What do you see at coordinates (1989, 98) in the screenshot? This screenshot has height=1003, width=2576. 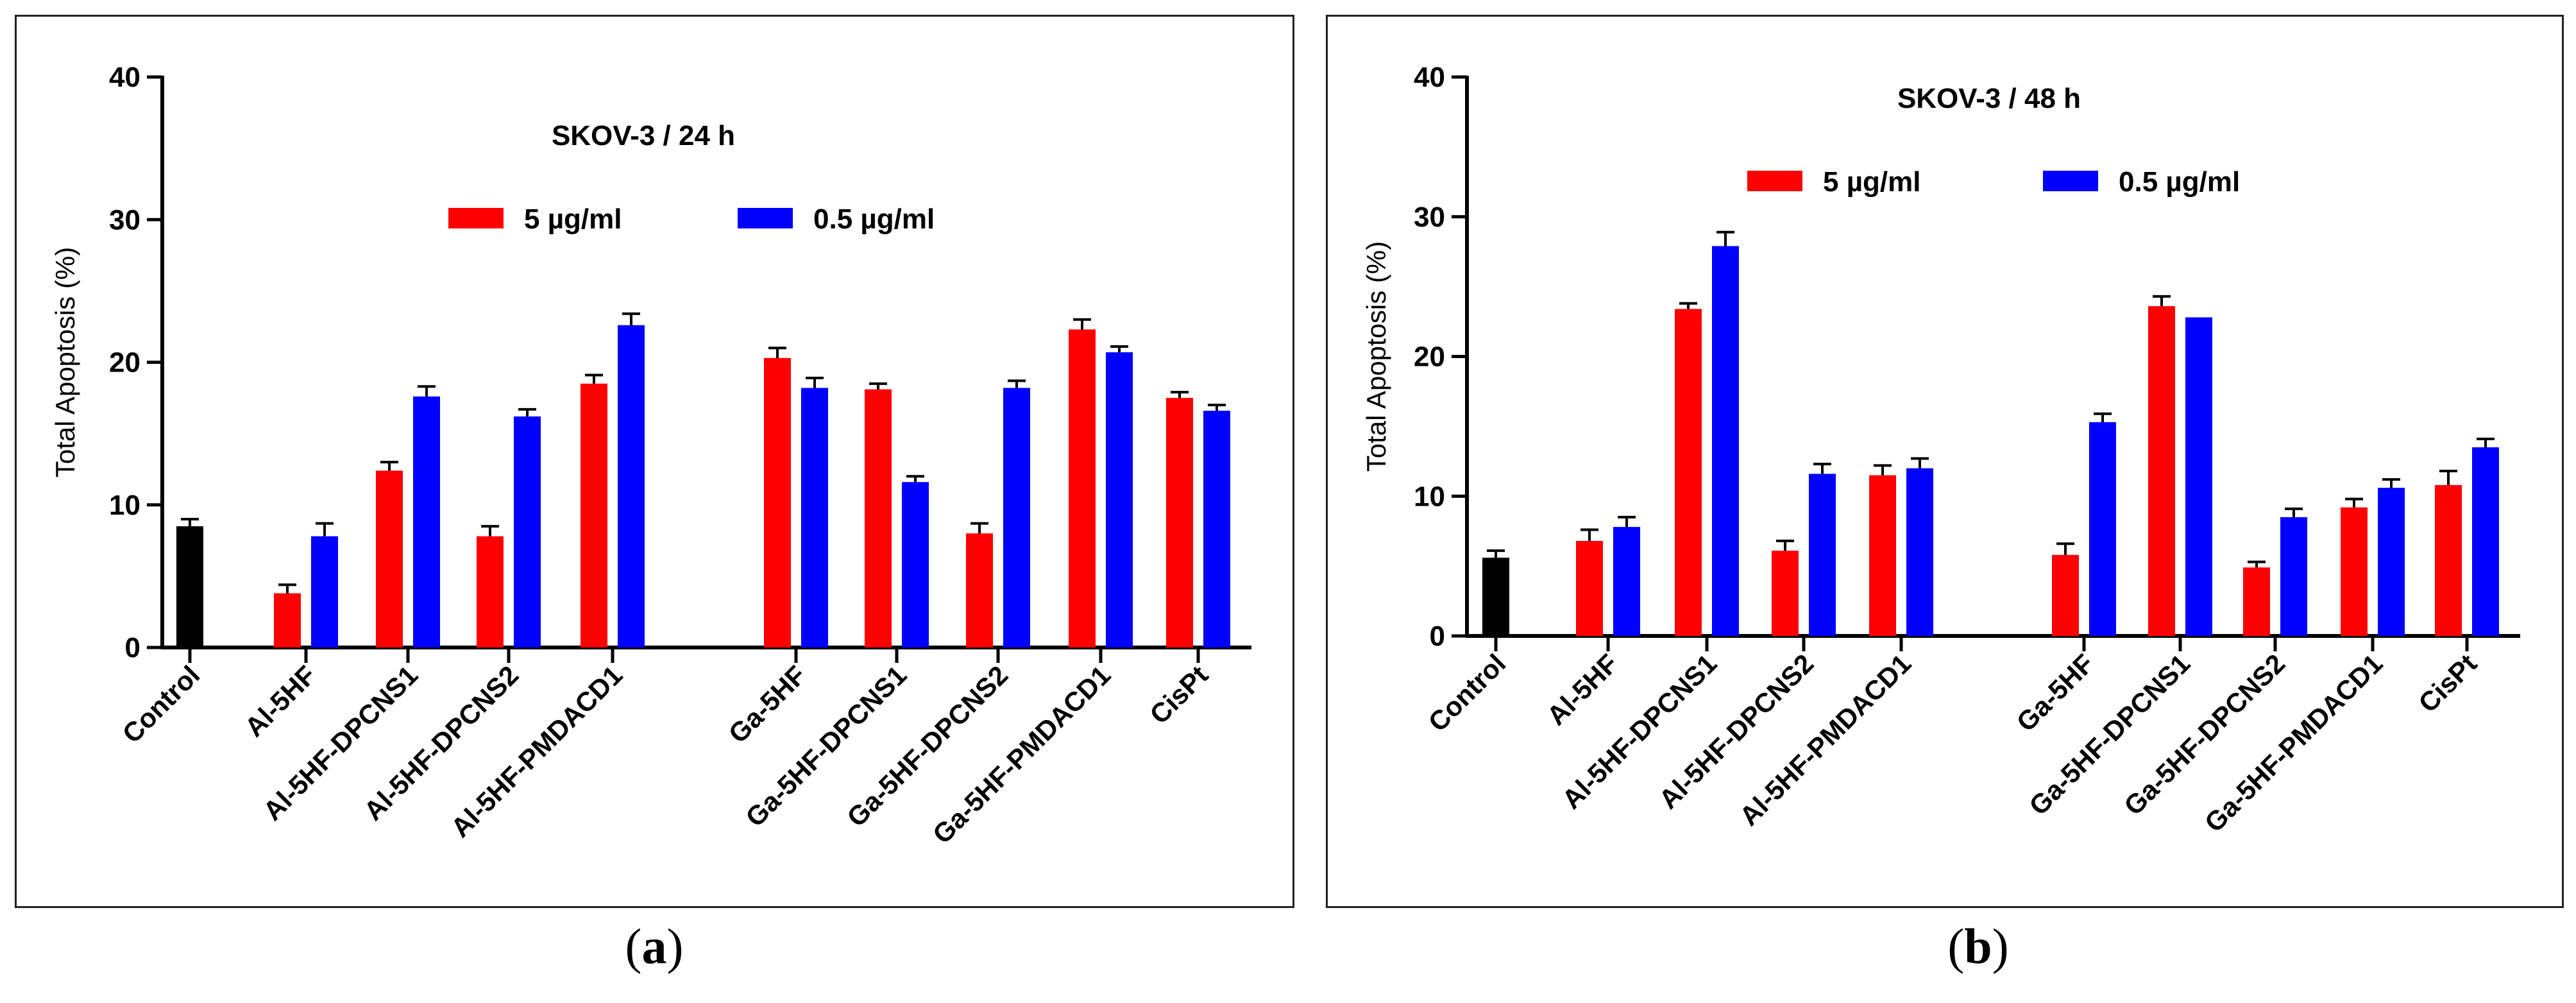 I see `chart-title: SKOV-3 / 48 h` at bounding box center [1989, 98].